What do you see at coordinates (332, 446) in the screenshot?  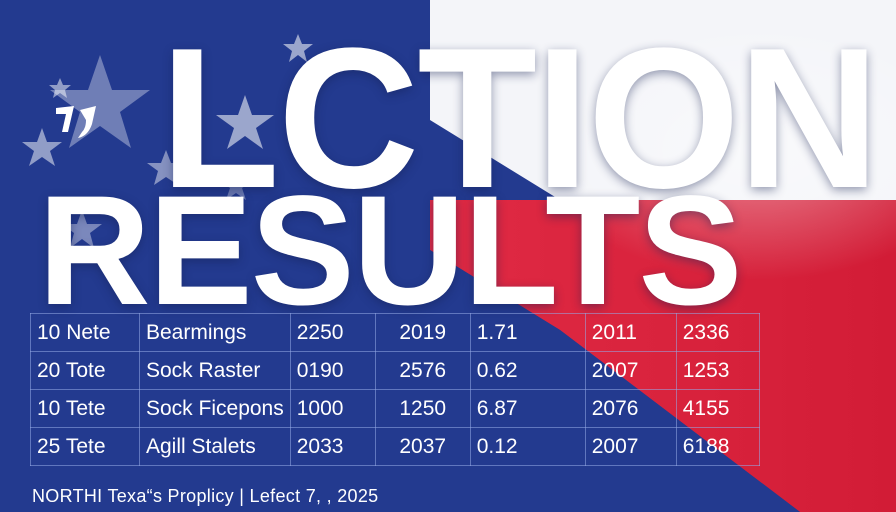 I see `table-cell: 2033` at bounding box center [332, 446].